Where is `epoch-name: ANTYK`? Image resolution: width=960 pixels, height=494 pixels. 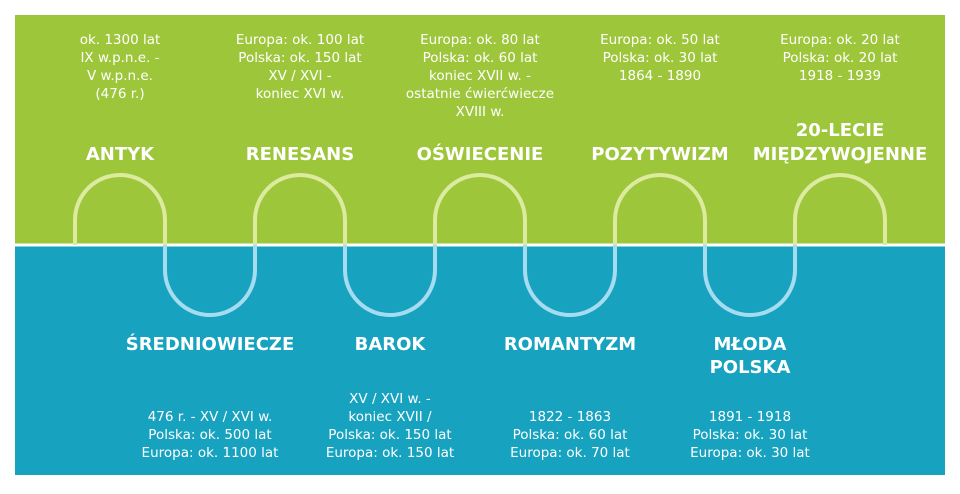 epoch-name: ANTYK is located at coordinates (120, 154).